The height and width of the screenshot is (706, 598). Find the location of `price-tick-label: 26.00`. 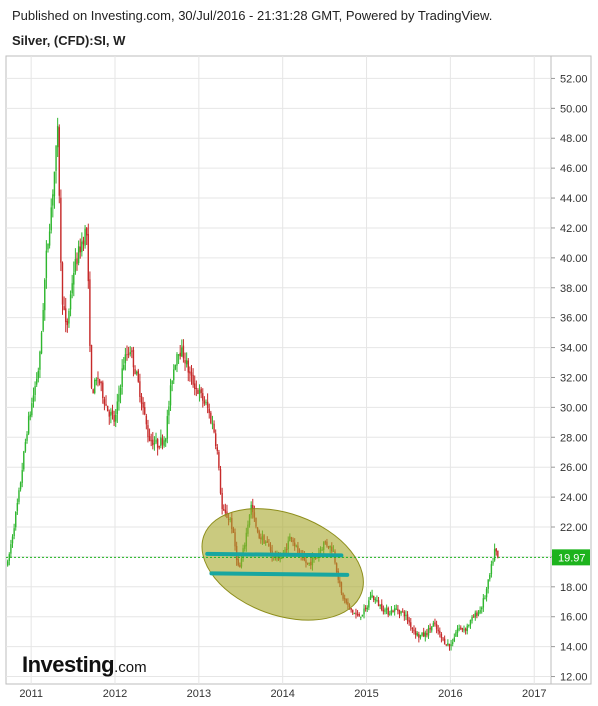

price-tick-label: 26.00 is located at coordinates (574, 468).